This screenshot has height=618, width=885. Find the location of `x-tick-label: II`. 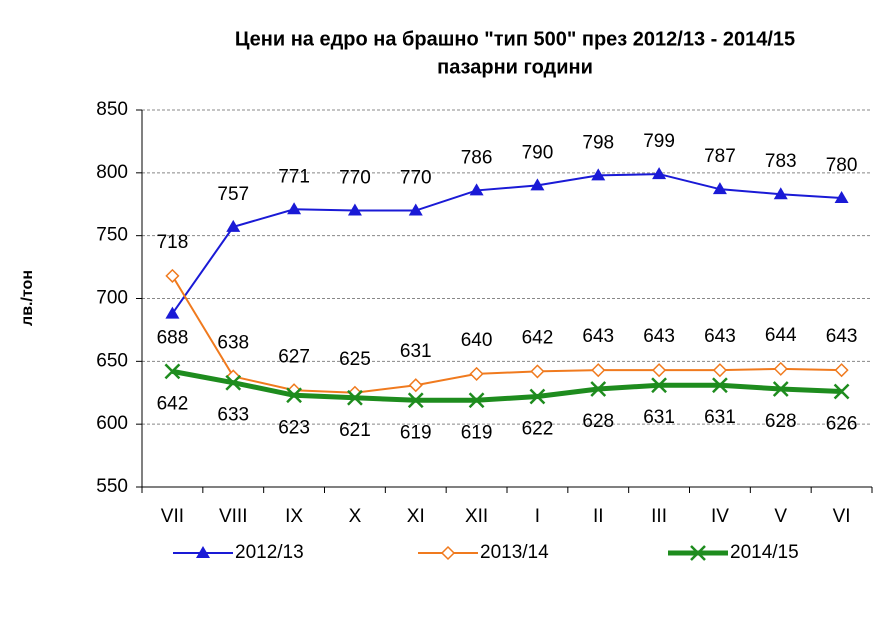

x-tick-label: II is located at coordinates (598, 516).